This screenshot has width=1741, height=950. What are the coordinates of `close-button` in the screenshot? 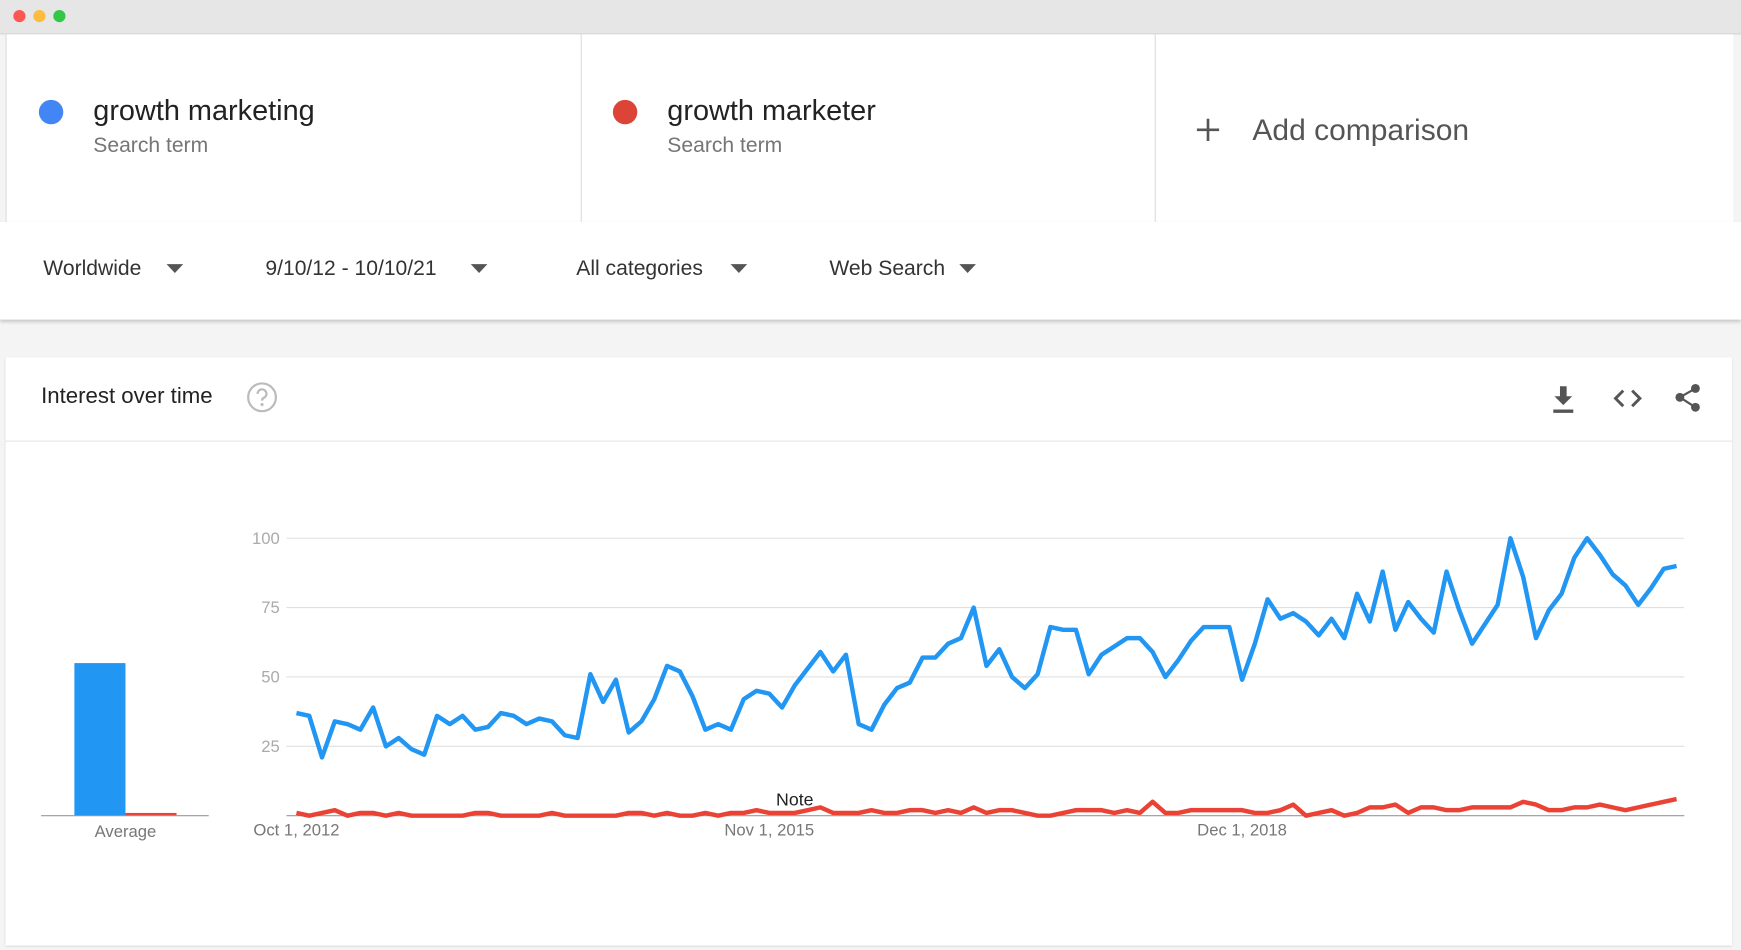 It's located at (19, 16).